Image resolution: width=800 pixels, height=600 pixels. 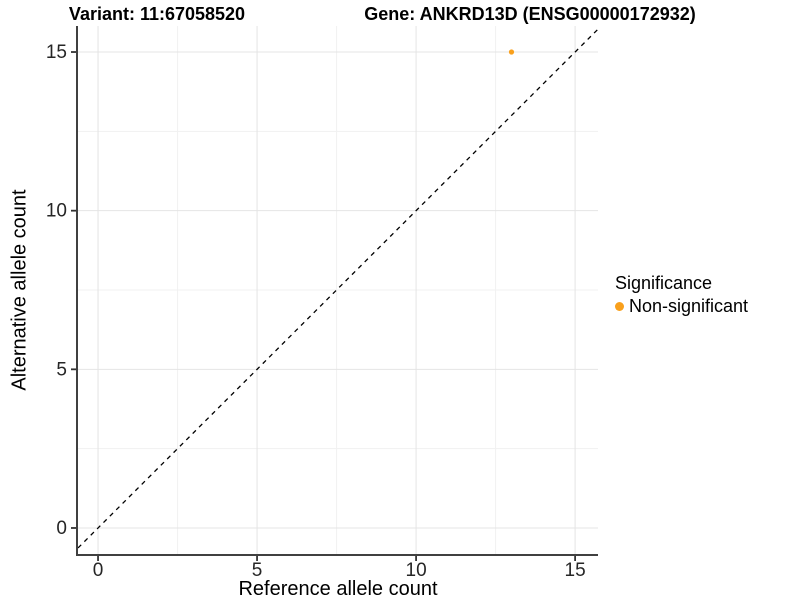 What do you see at coordinates (619, 306) in the screenshot?
I see `legend-point-icon` at bounding box center [619, 306].